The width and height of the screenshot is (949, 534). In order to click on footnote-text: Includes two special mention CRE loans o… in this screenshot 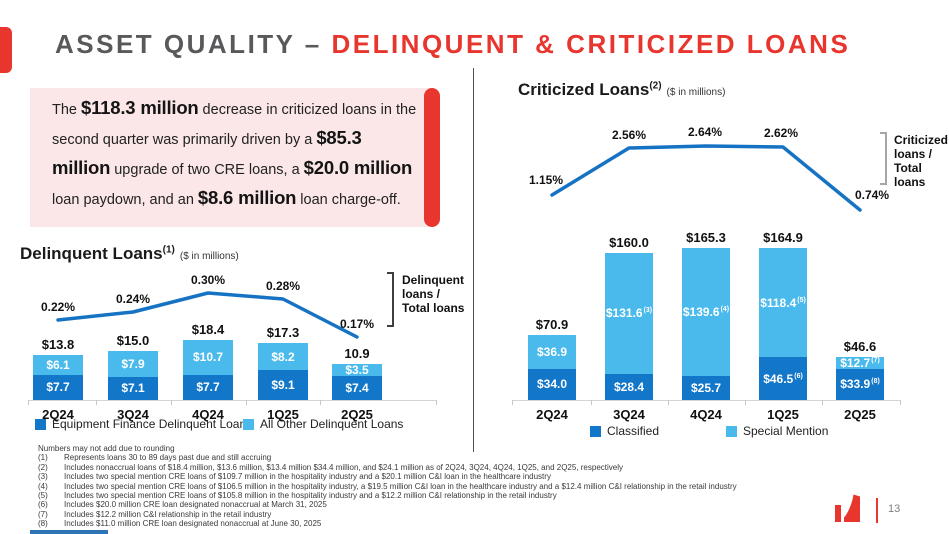, I will do `click(307, 477)`.